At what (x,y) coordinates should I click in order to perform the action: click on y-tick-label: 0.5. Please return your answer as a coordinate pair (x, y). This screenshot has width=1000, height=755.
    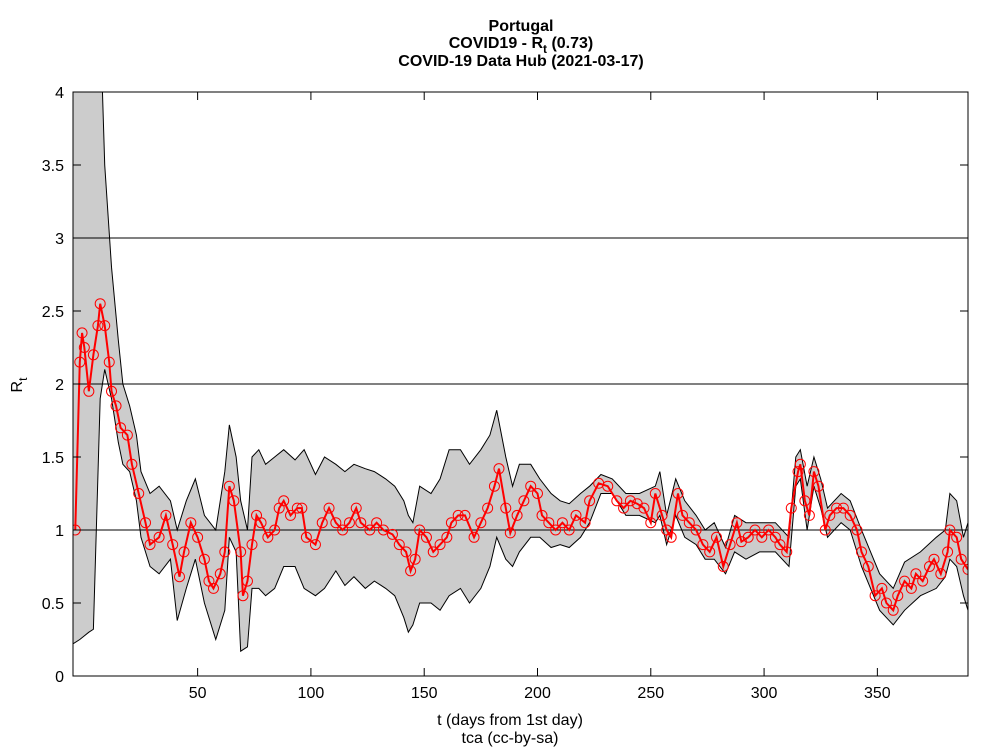
    Looking at the image, I should click on (53, 604).